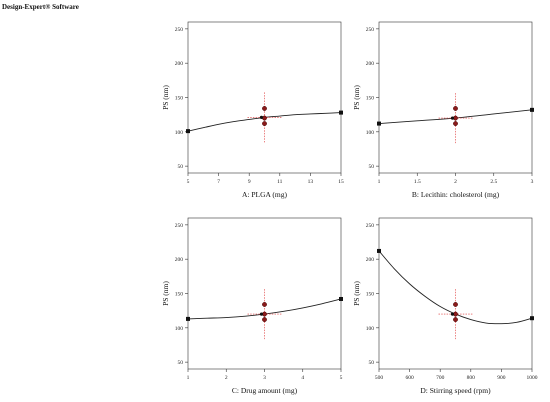  Describe the element at coordinates (379, 378) in the screenshot. I see `x-tick-label: 500` at that location.